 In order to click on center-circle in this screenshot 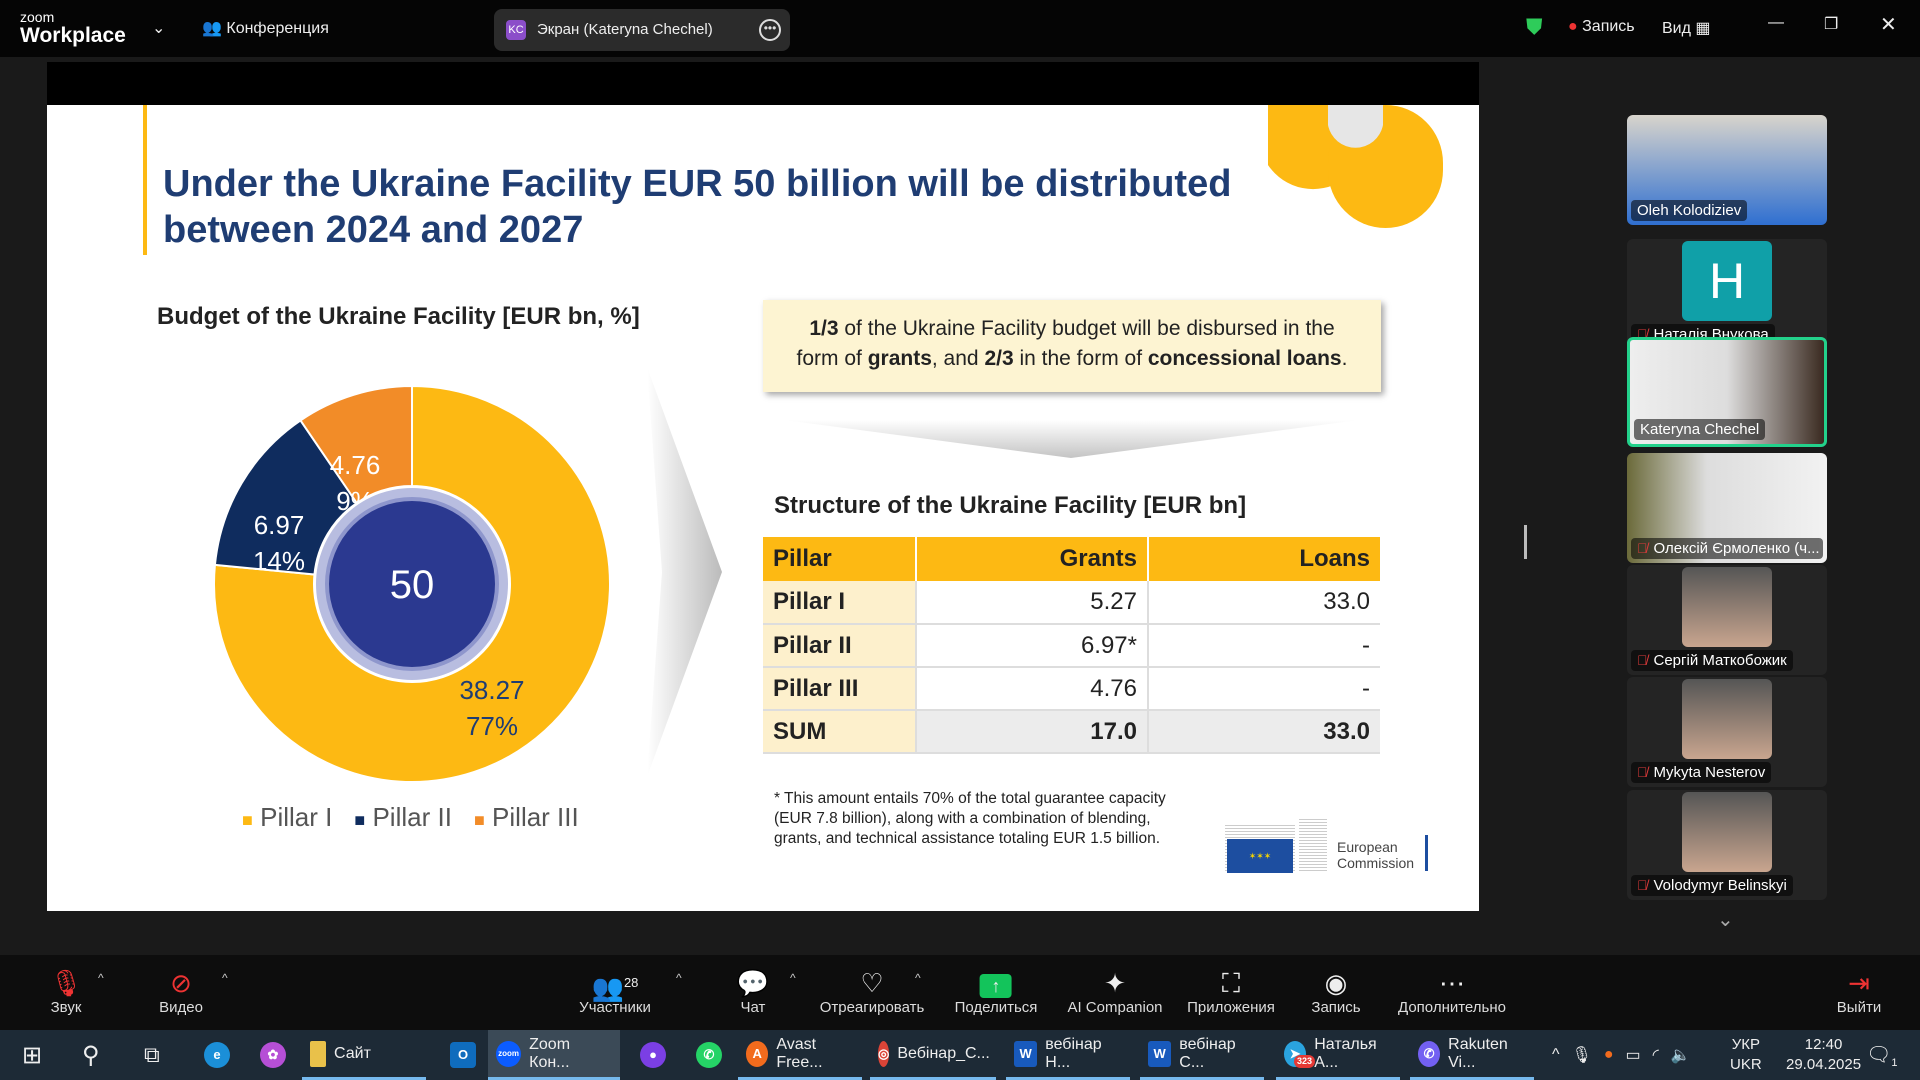, I will do `click(412, 584)`.